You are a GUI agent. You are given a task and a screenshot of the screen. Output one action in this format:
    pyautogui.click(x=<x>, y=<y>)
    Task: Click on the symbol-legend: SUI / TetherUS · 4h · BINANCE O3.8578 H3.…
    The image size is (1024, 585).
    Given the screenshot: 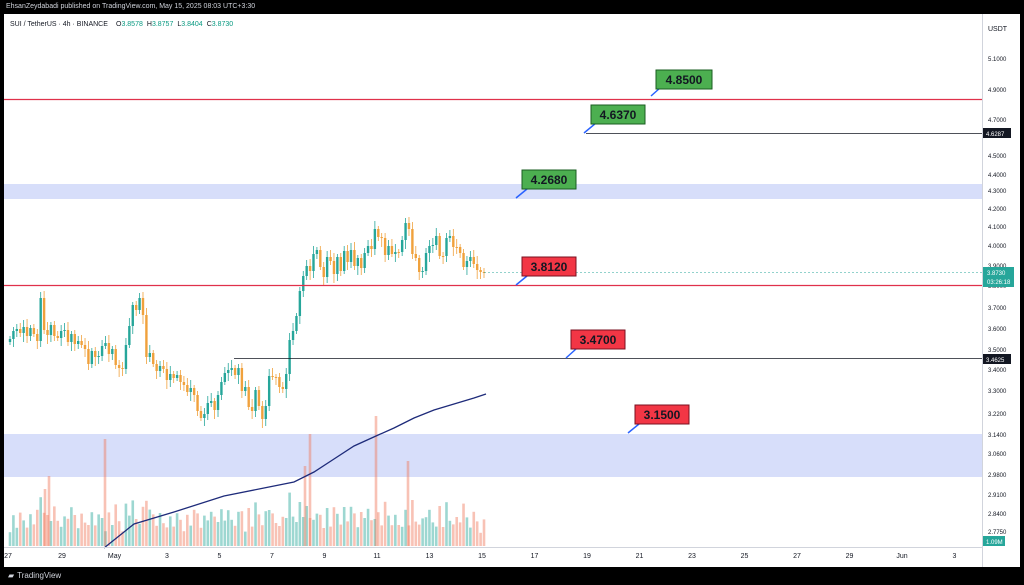 What is the action you would take?
    pyautogui.click(x=121, y=24)
    